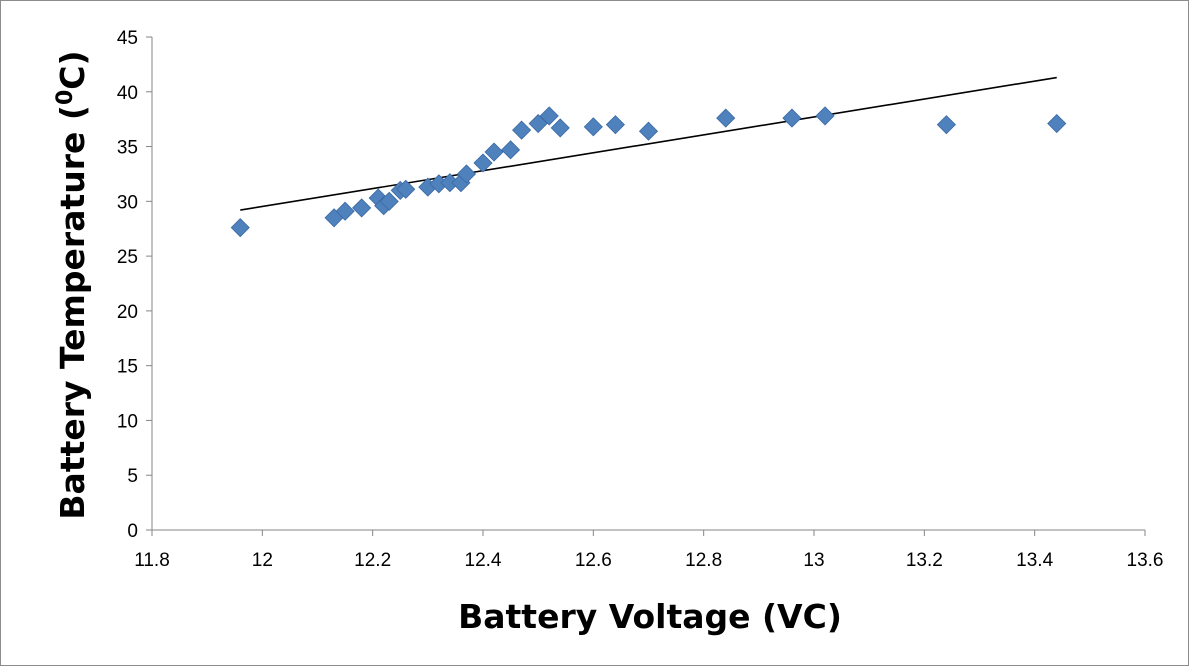 Image resolution: width=1189 pixels, height=666 pixels. I want to click on x-tick-label: 13.2, so click(924, 560).